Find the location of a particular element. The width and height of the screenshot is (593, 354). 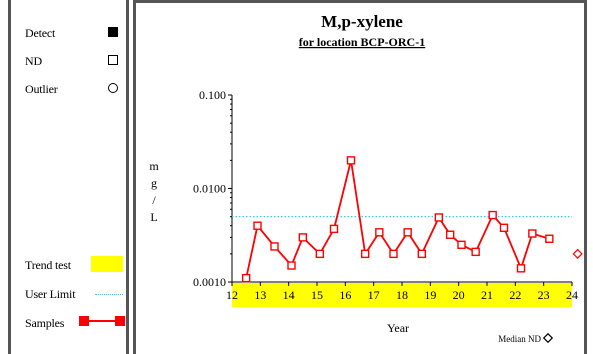

legend-detect-label: Detect is located at coordinates (40, 33).